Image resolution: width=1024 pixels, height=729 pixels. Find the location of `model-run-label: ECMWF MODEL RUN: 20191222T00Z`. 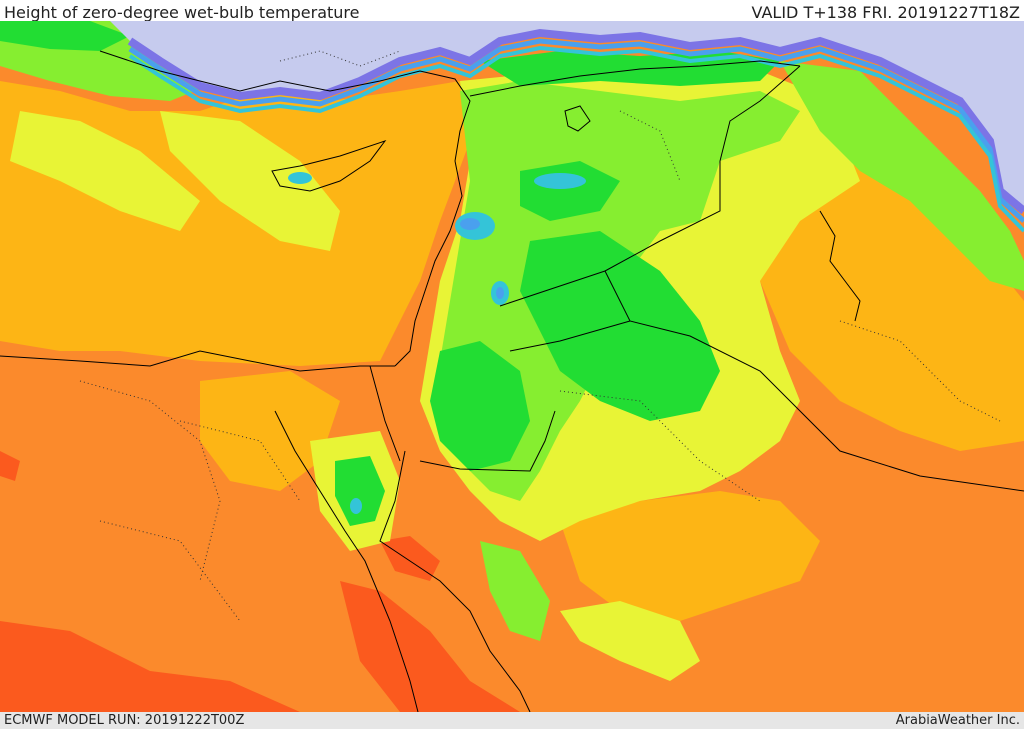

model-run-label: ECMWF MODEL RUN: 20191222T00Z is located at coordinates (124, 720).